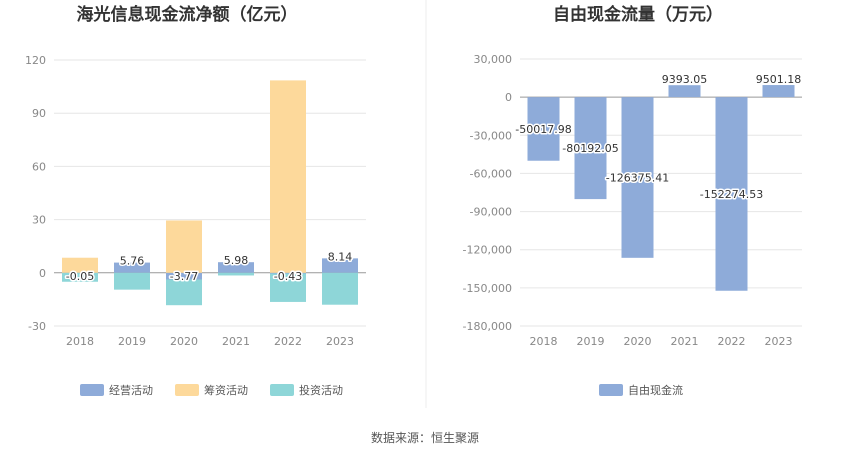 The width and height of the screenshot is (850, 459). What do you see at coordinates (132, 261) in the screenshot?
I see `data-label: 5.76` at bounding box center [132, 261].